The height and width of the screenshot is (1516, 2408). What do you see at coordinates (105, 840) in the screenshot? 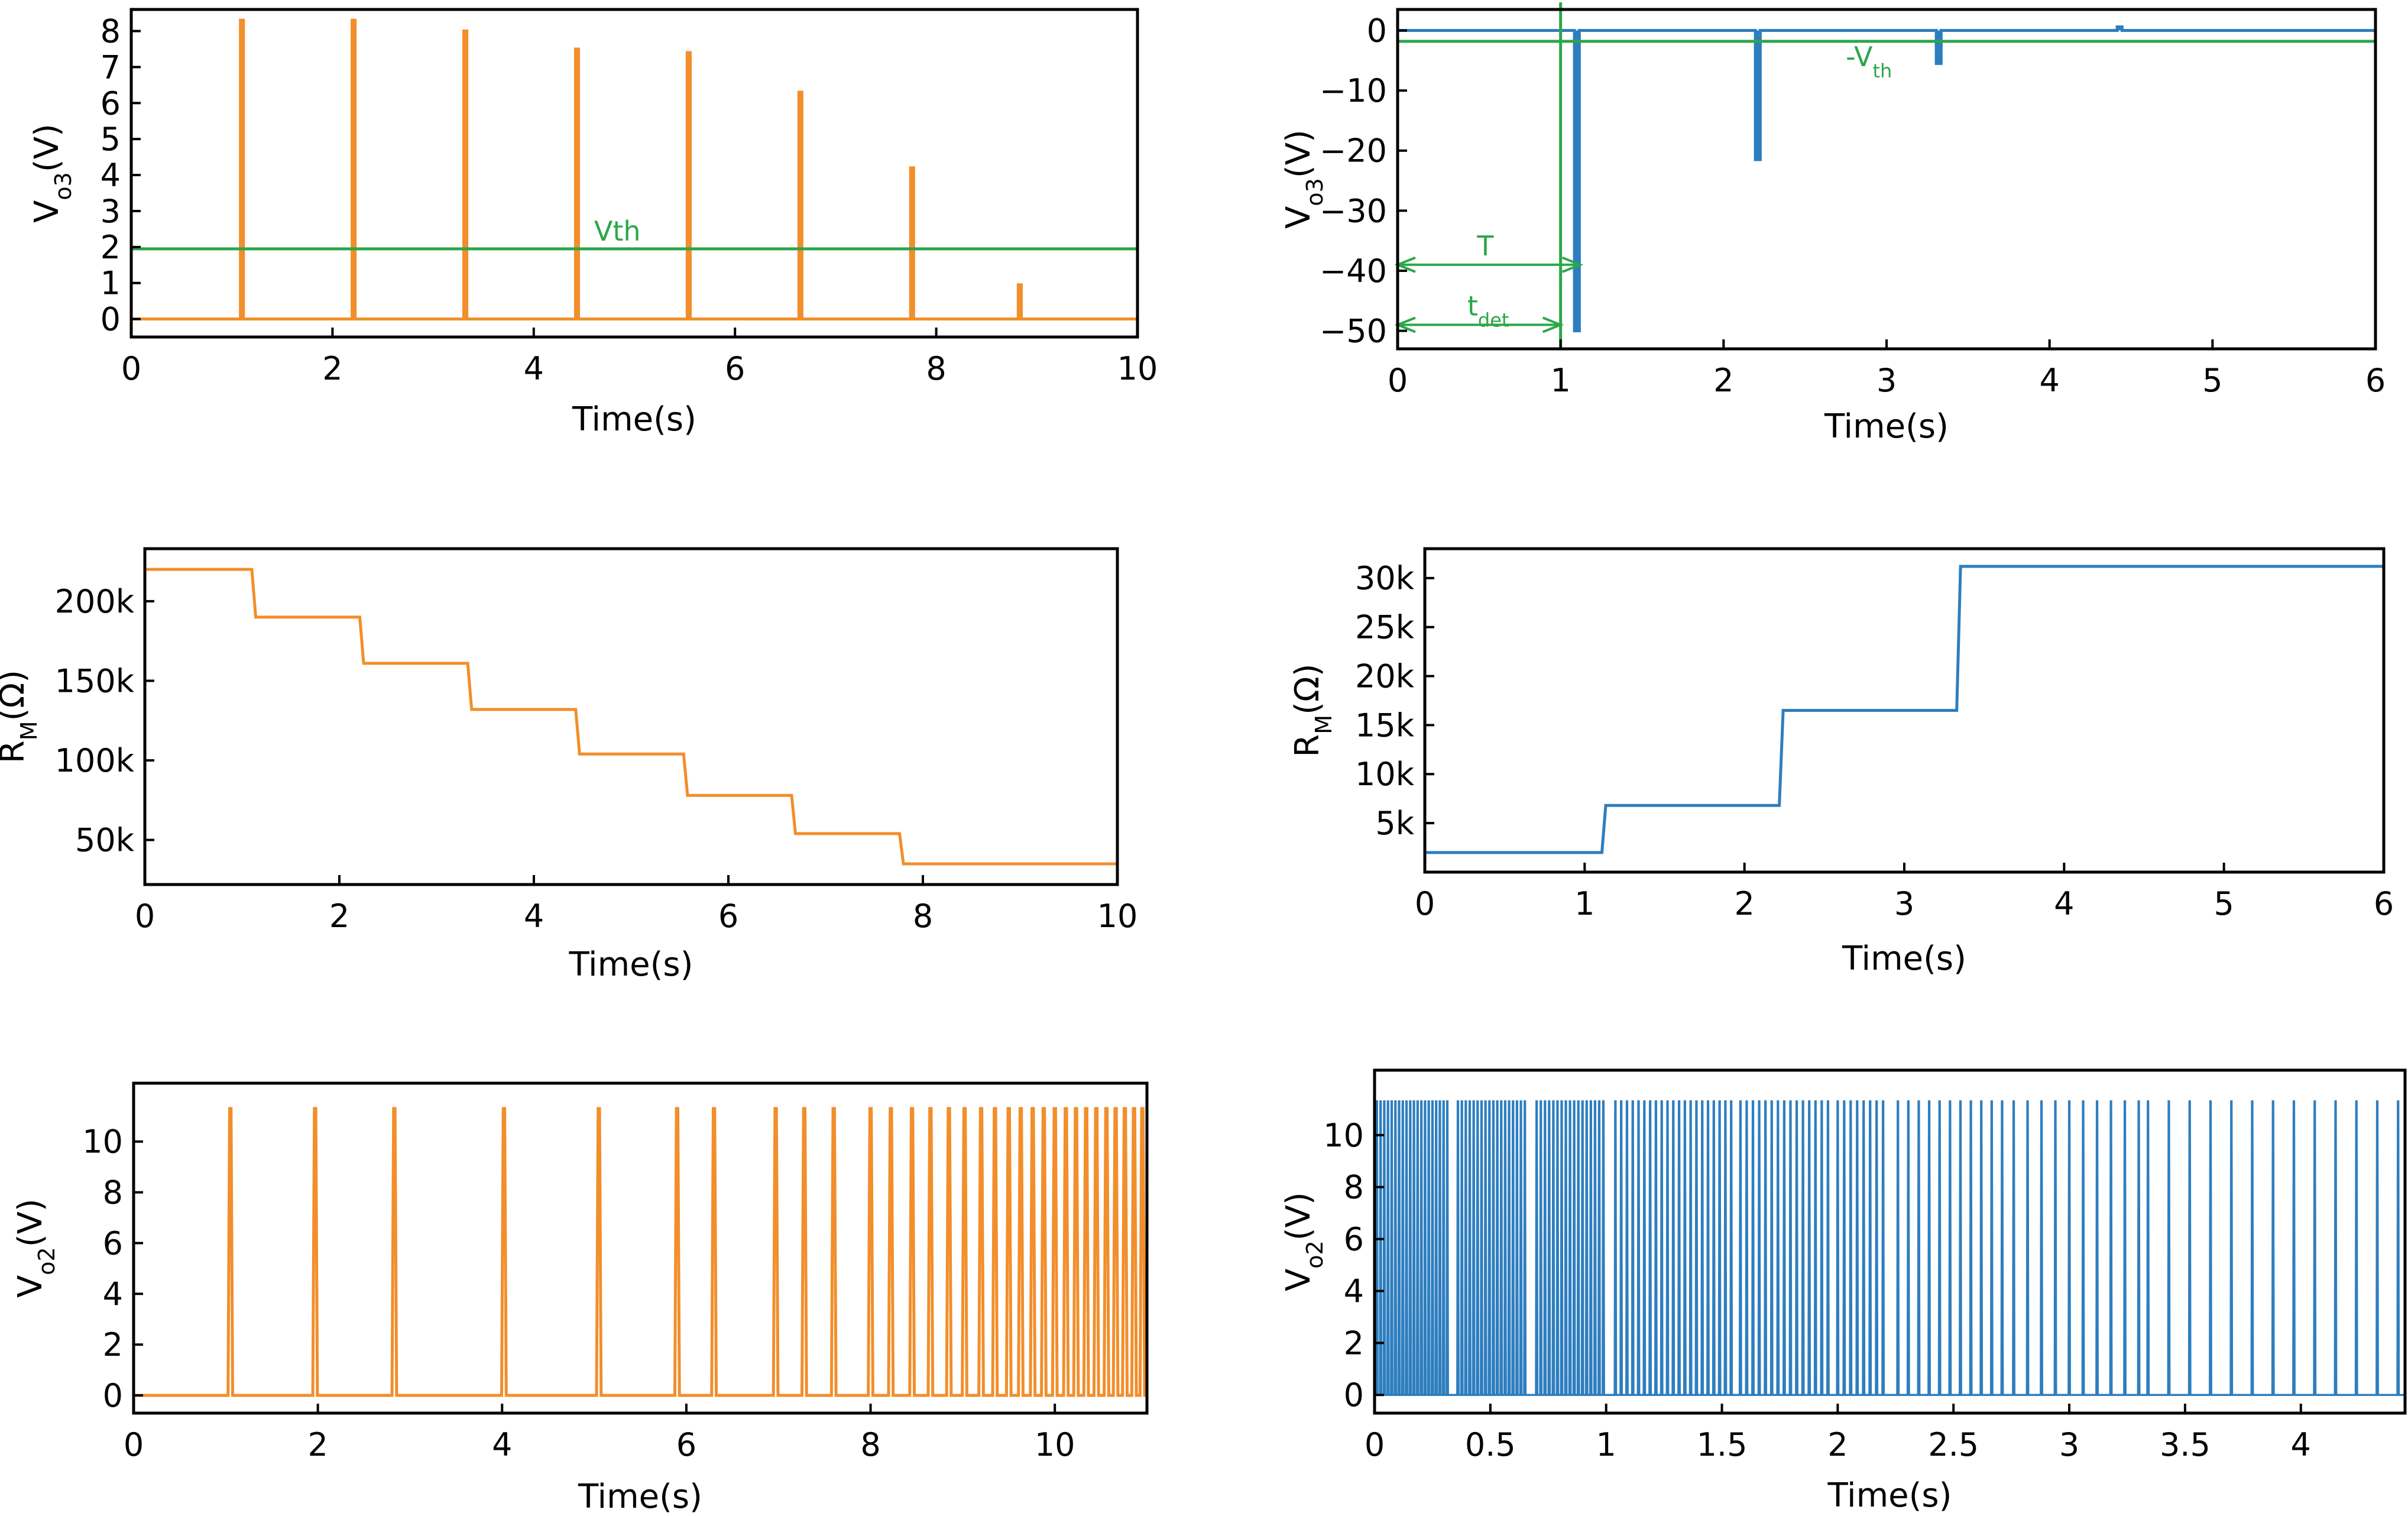
I see `y-tick-label: 50k` at bounding box center [105, 840].